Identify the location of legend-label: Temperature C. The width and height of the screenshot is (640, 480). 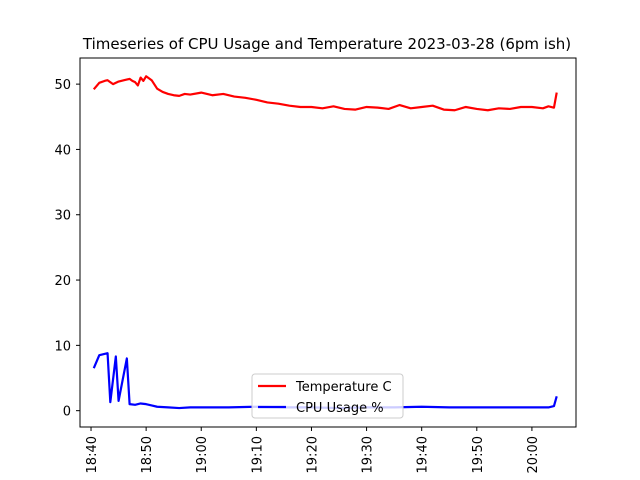
(343, 387).